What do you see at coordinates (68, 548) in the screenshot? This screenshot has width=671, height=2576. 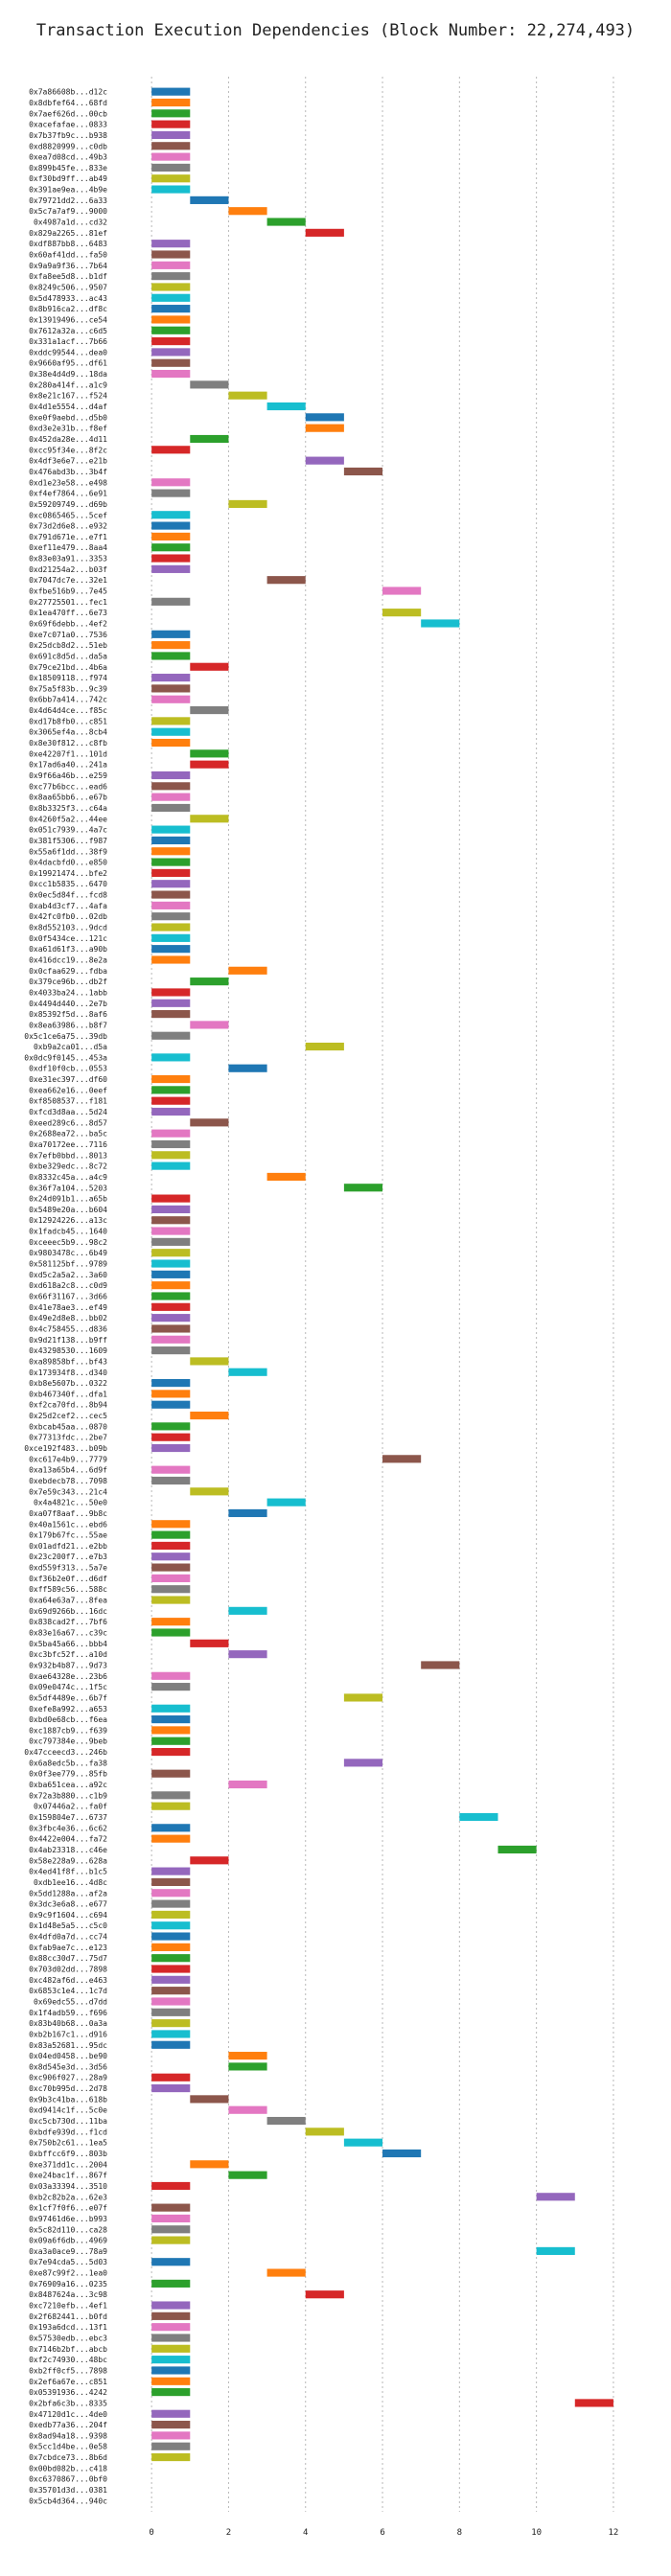 I see `transaction-label: 0xef11e479...8aa4` at bounding box center [68, 548].